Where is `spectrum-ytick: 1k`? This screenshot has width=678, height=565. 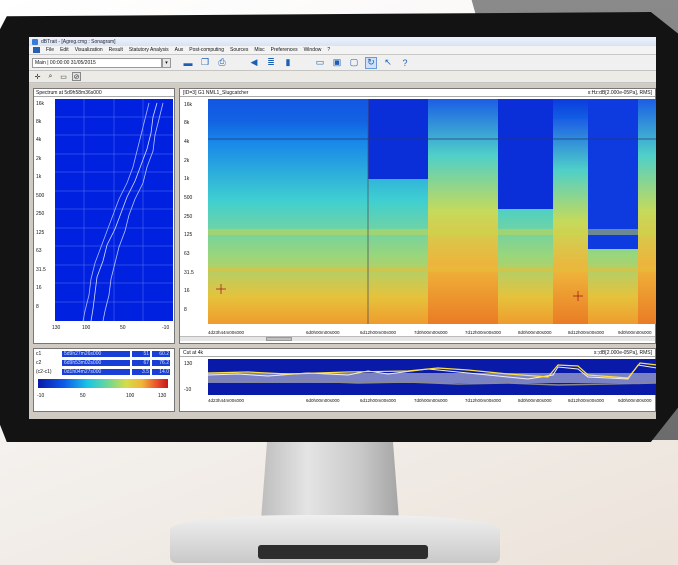 spectrum-ytick: 1k is located at coordinates (39, 177).